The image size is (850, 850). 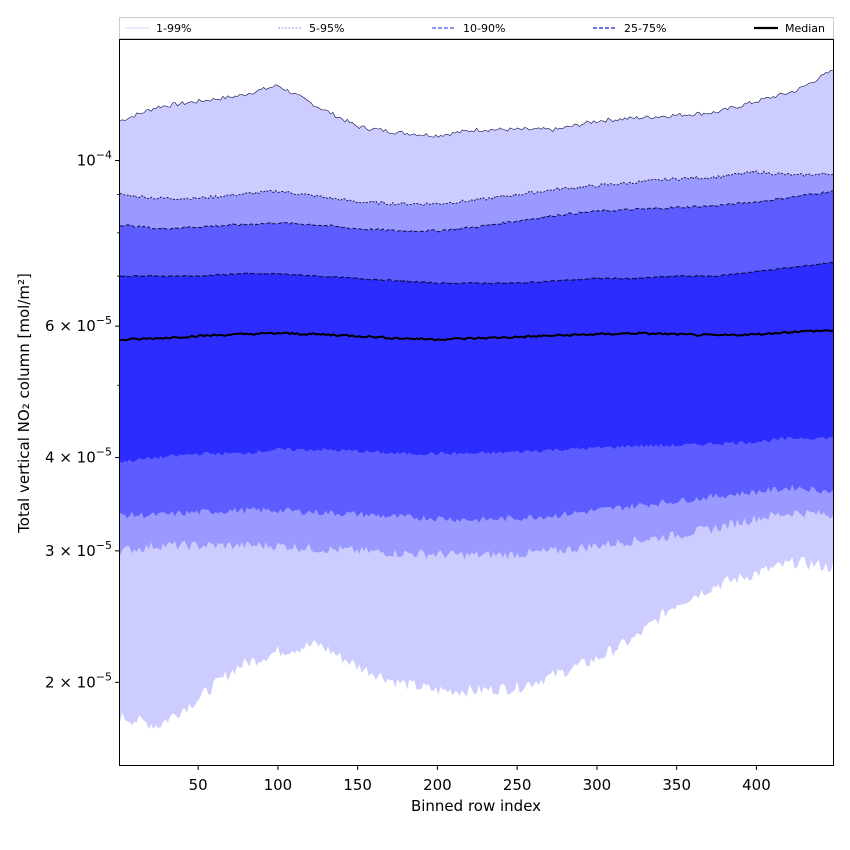 I want to click on x-tick-label: 100, so click(x=278, y=785).